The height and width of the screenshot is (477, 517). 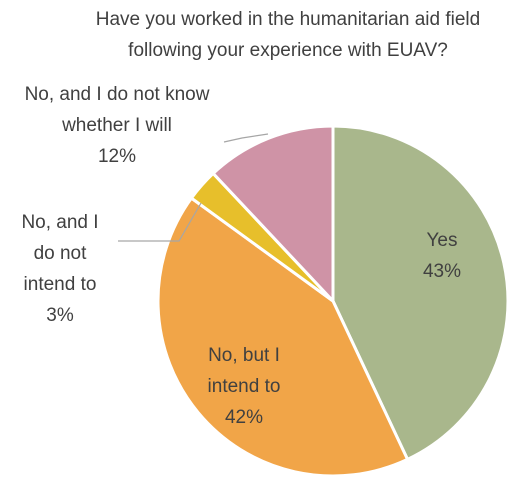 I want to click on leader-line-no-know, so click(x=246, y=138).